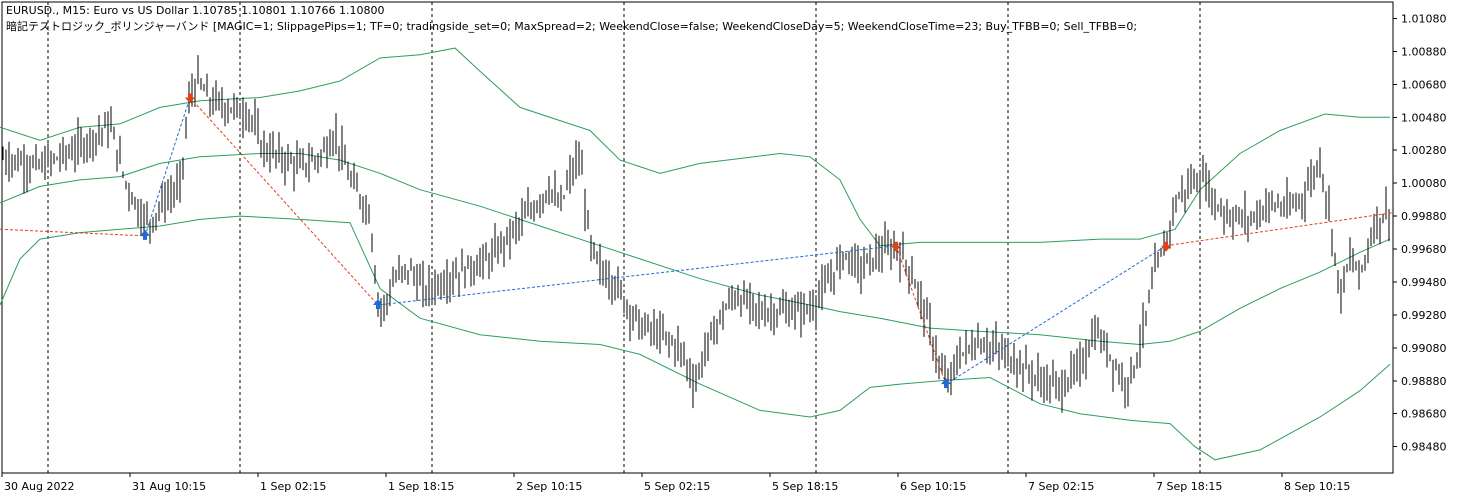  Describe the element at coordinates (1424, 51) in the screenshot. I see `y-tick-label: 1.00880` at that location.